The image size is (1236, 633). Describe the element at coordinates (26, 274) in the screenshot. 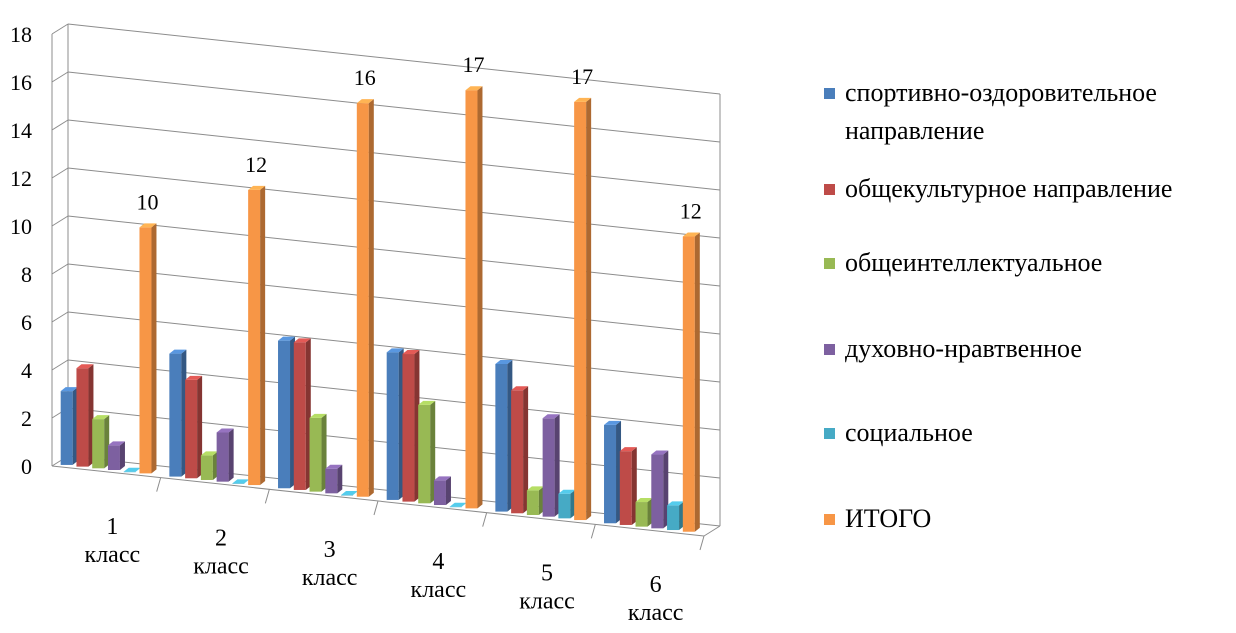

I see `y-tick-label: 8` at that location.